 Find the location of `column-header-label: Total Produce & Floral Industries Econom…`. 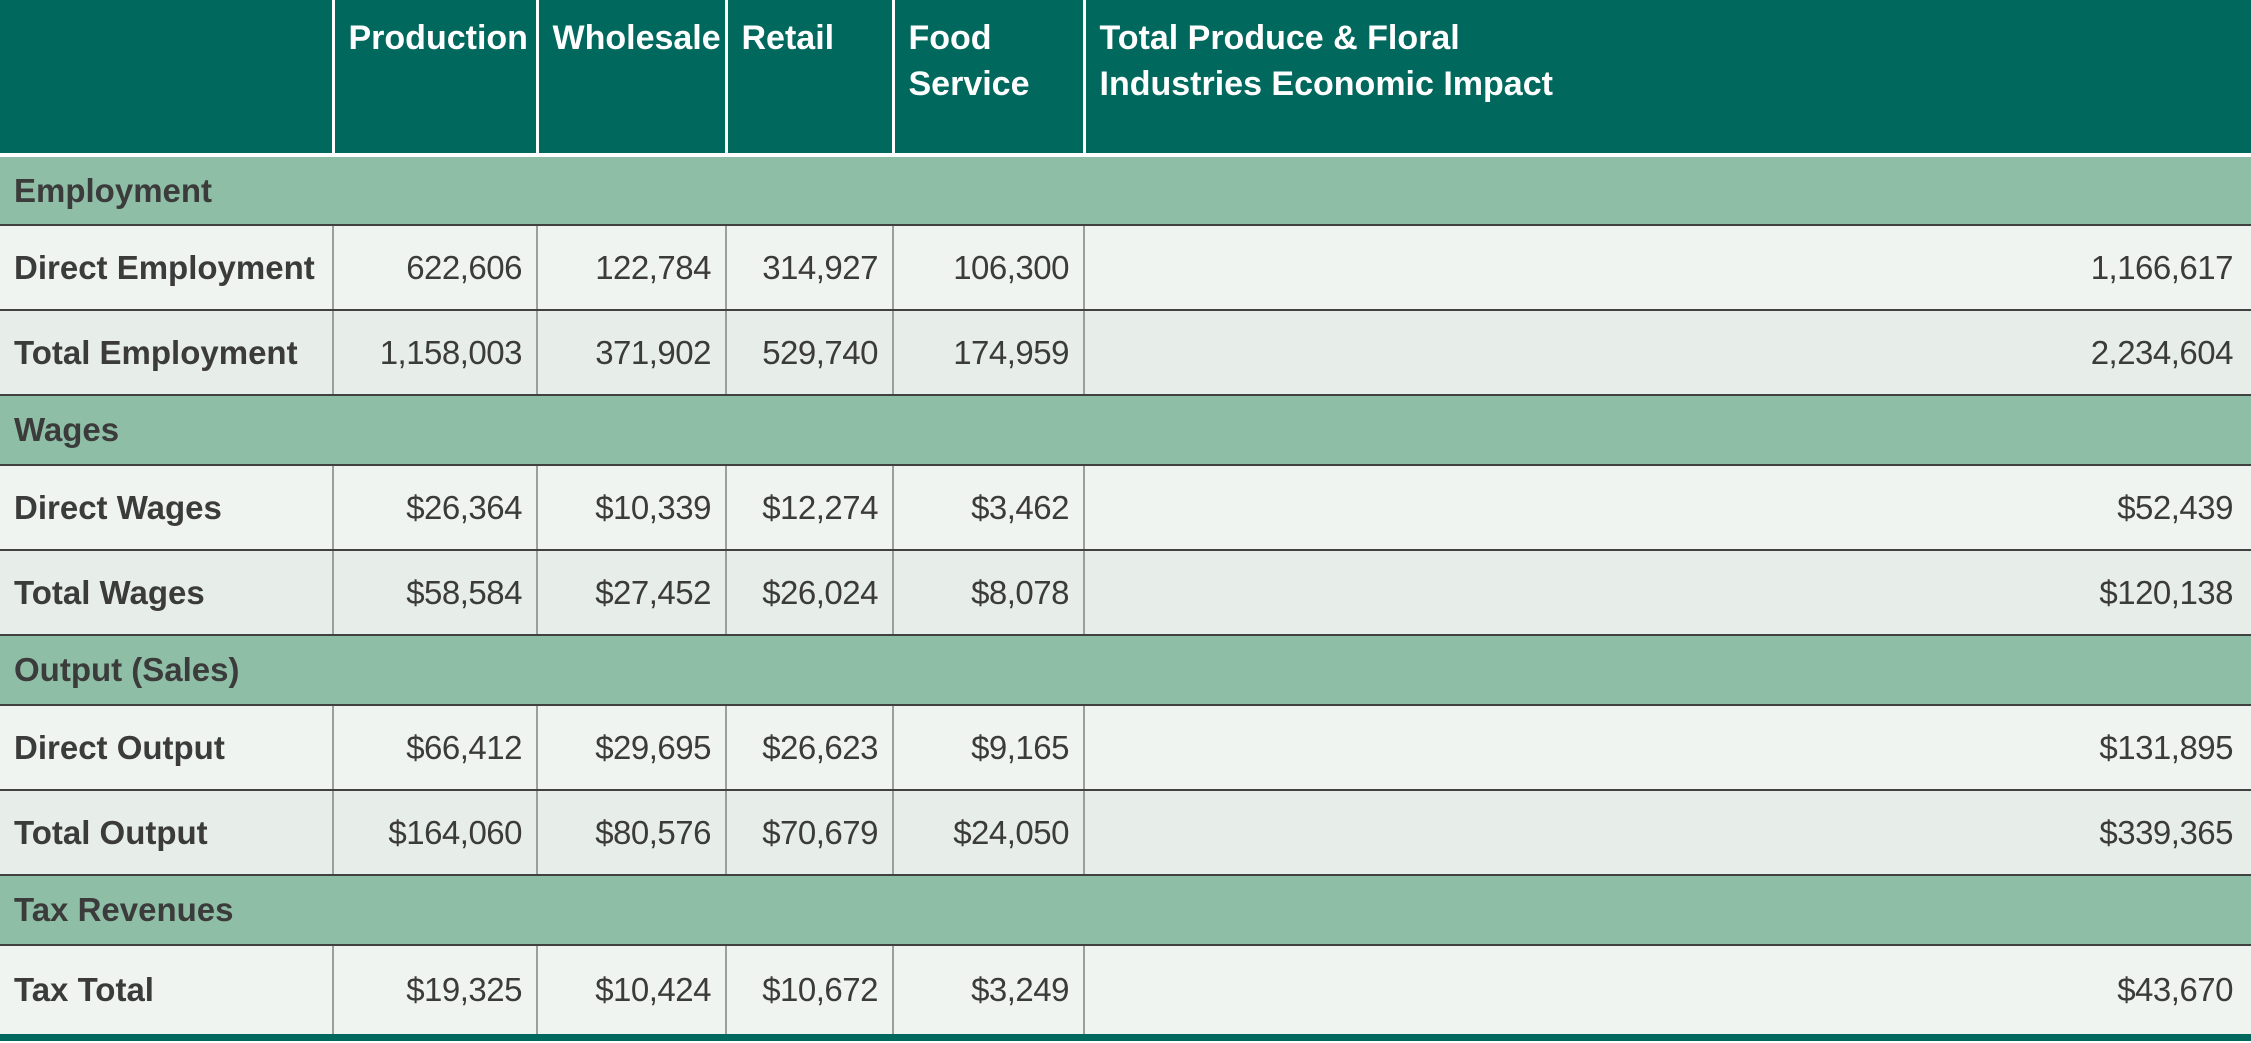

column-header-label: Total Produce & Floral Industries Econom… is located at coordinates (1326, 61).